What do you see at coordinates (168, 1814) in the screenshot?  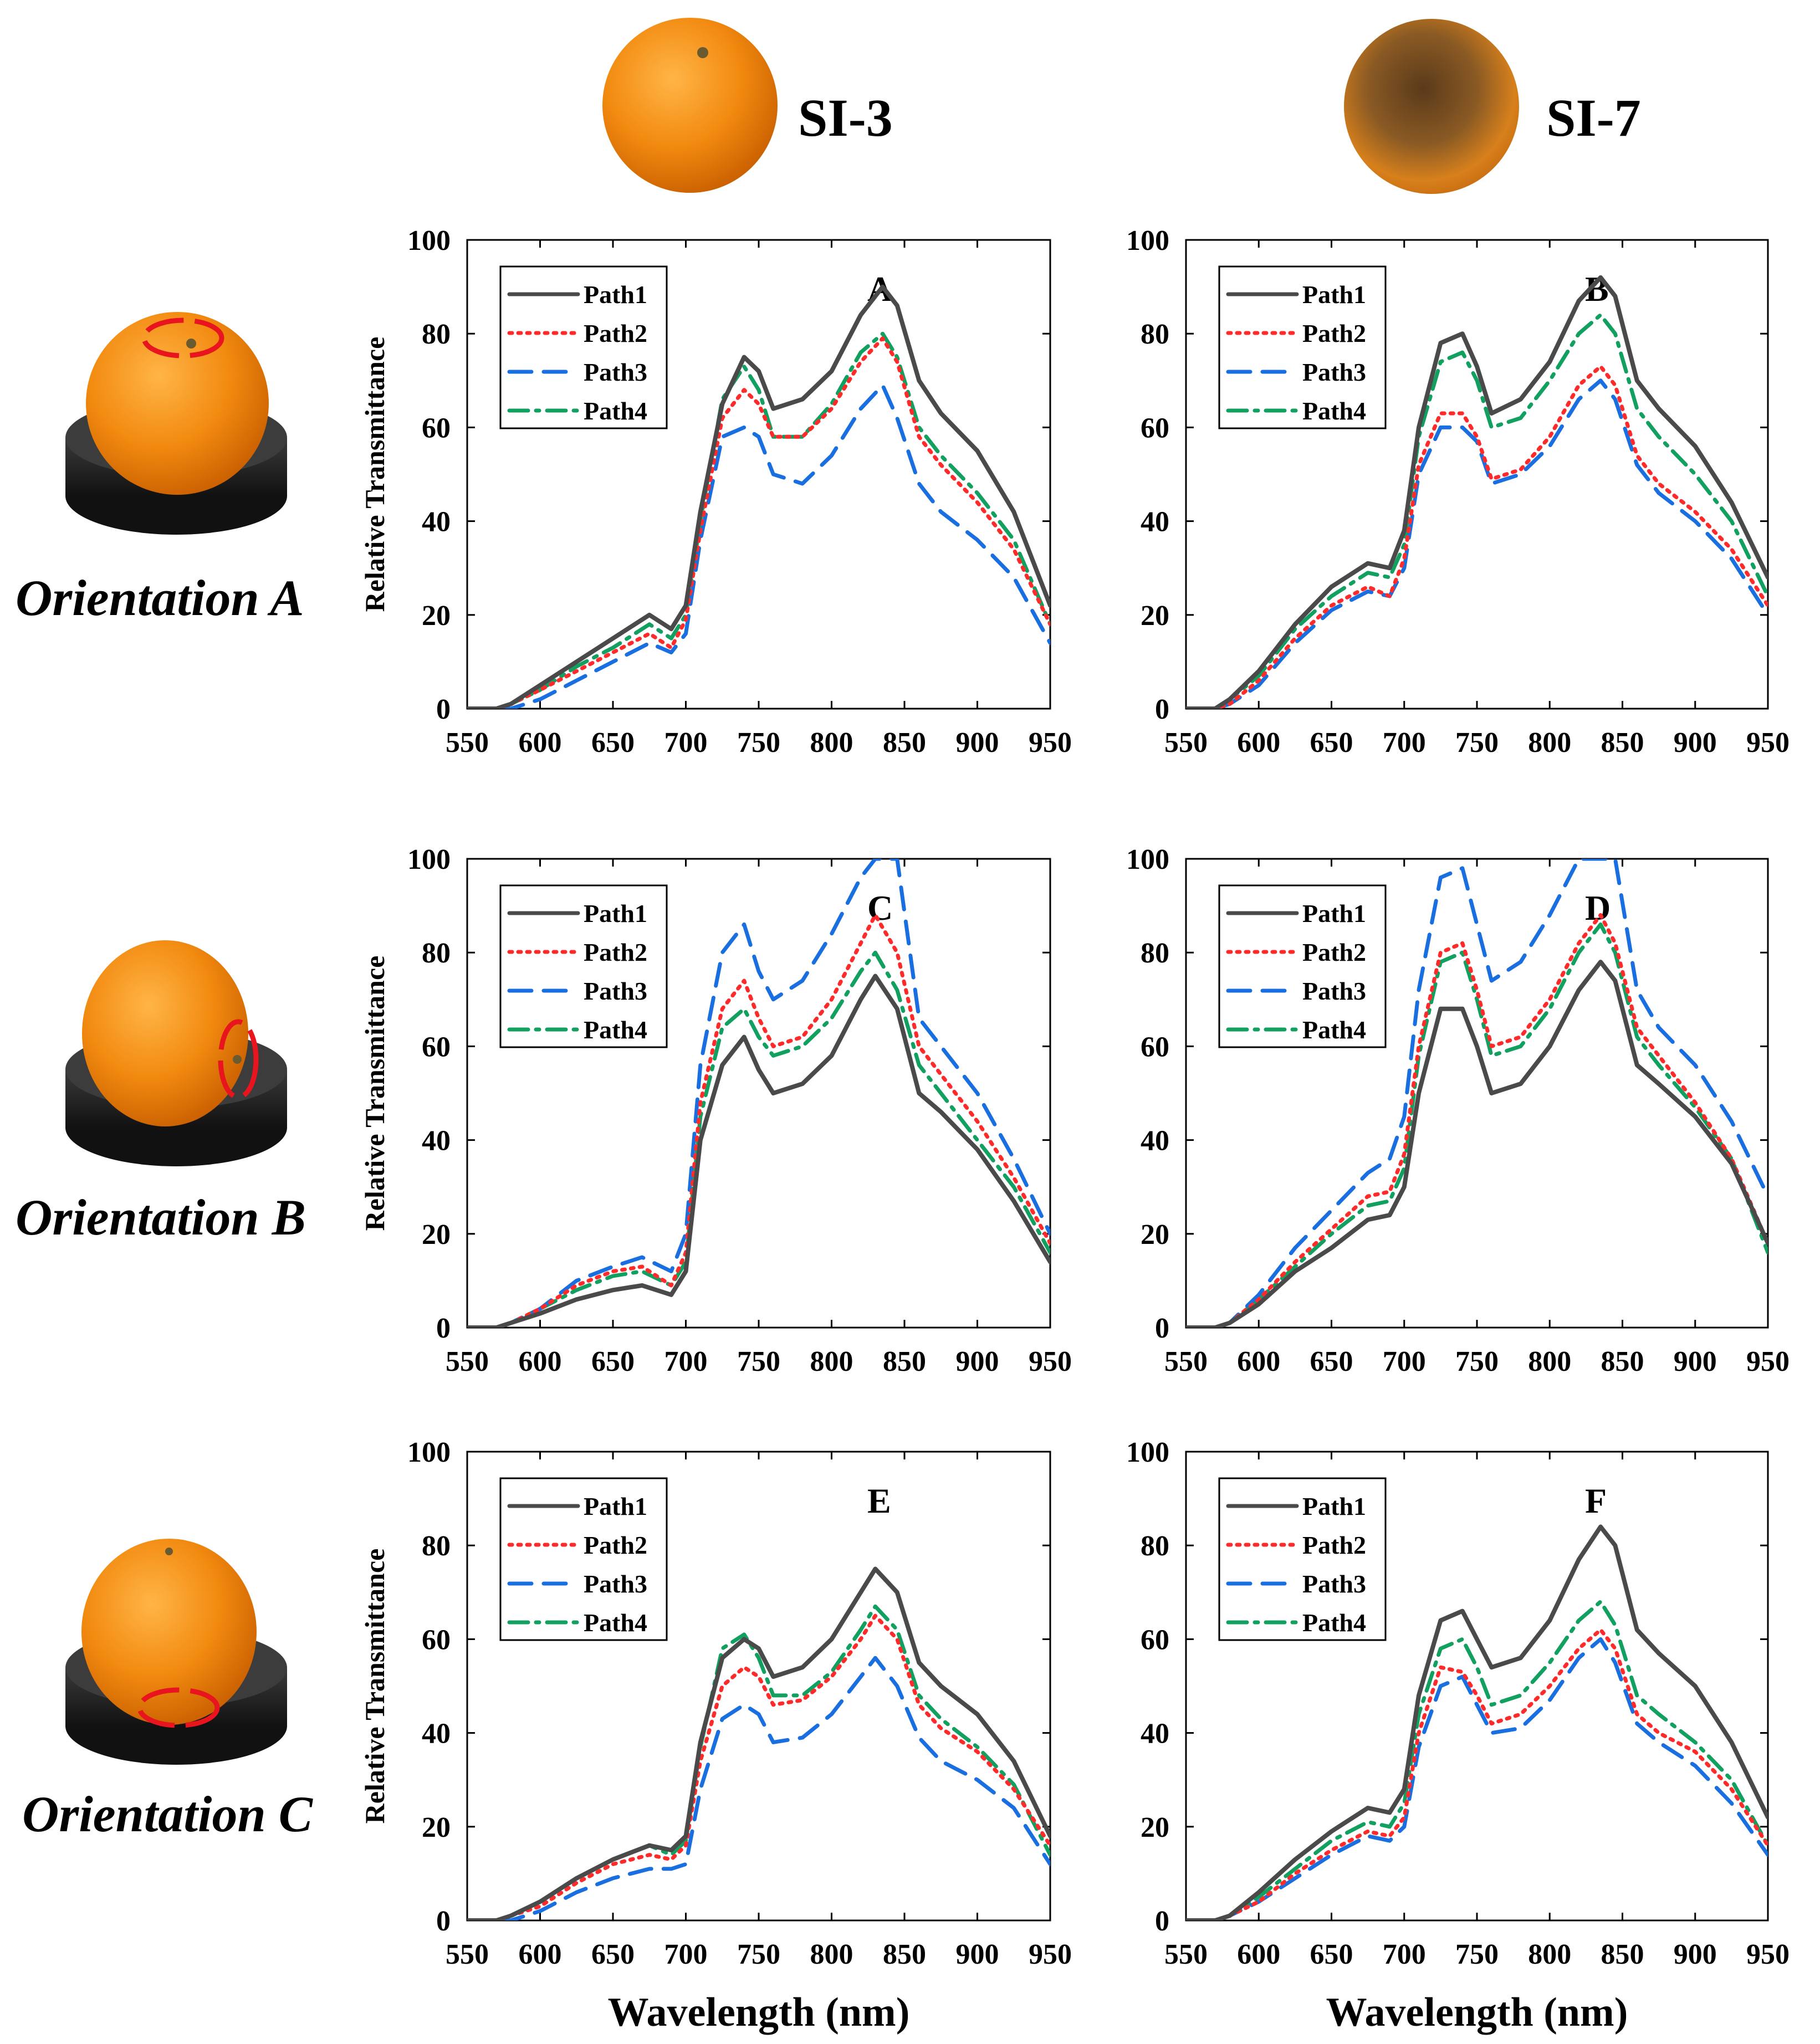 I see `orientation-c-label: Orientation C` at bounding box center [168, 1814].